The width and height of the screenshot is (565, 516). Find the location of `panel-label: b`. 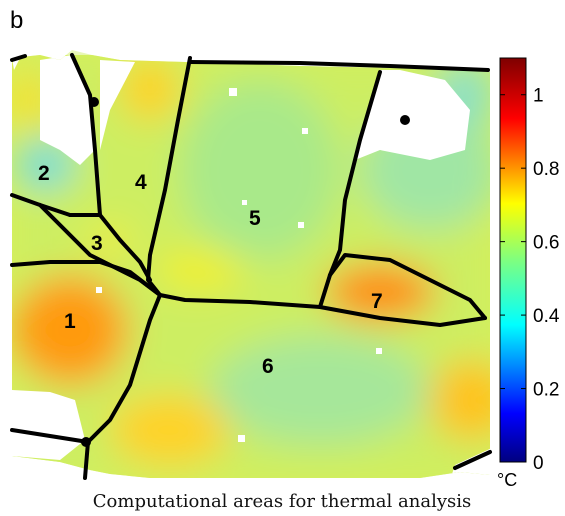

panel-label: b is located at coordinates (16, 20).